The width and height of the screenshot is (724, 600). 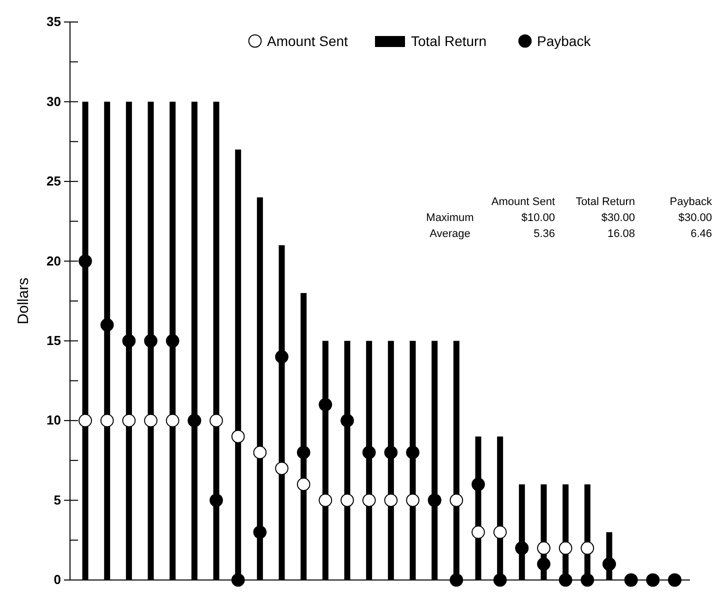 I want to click on annotation: 16.08, so click(x=621, y=234).